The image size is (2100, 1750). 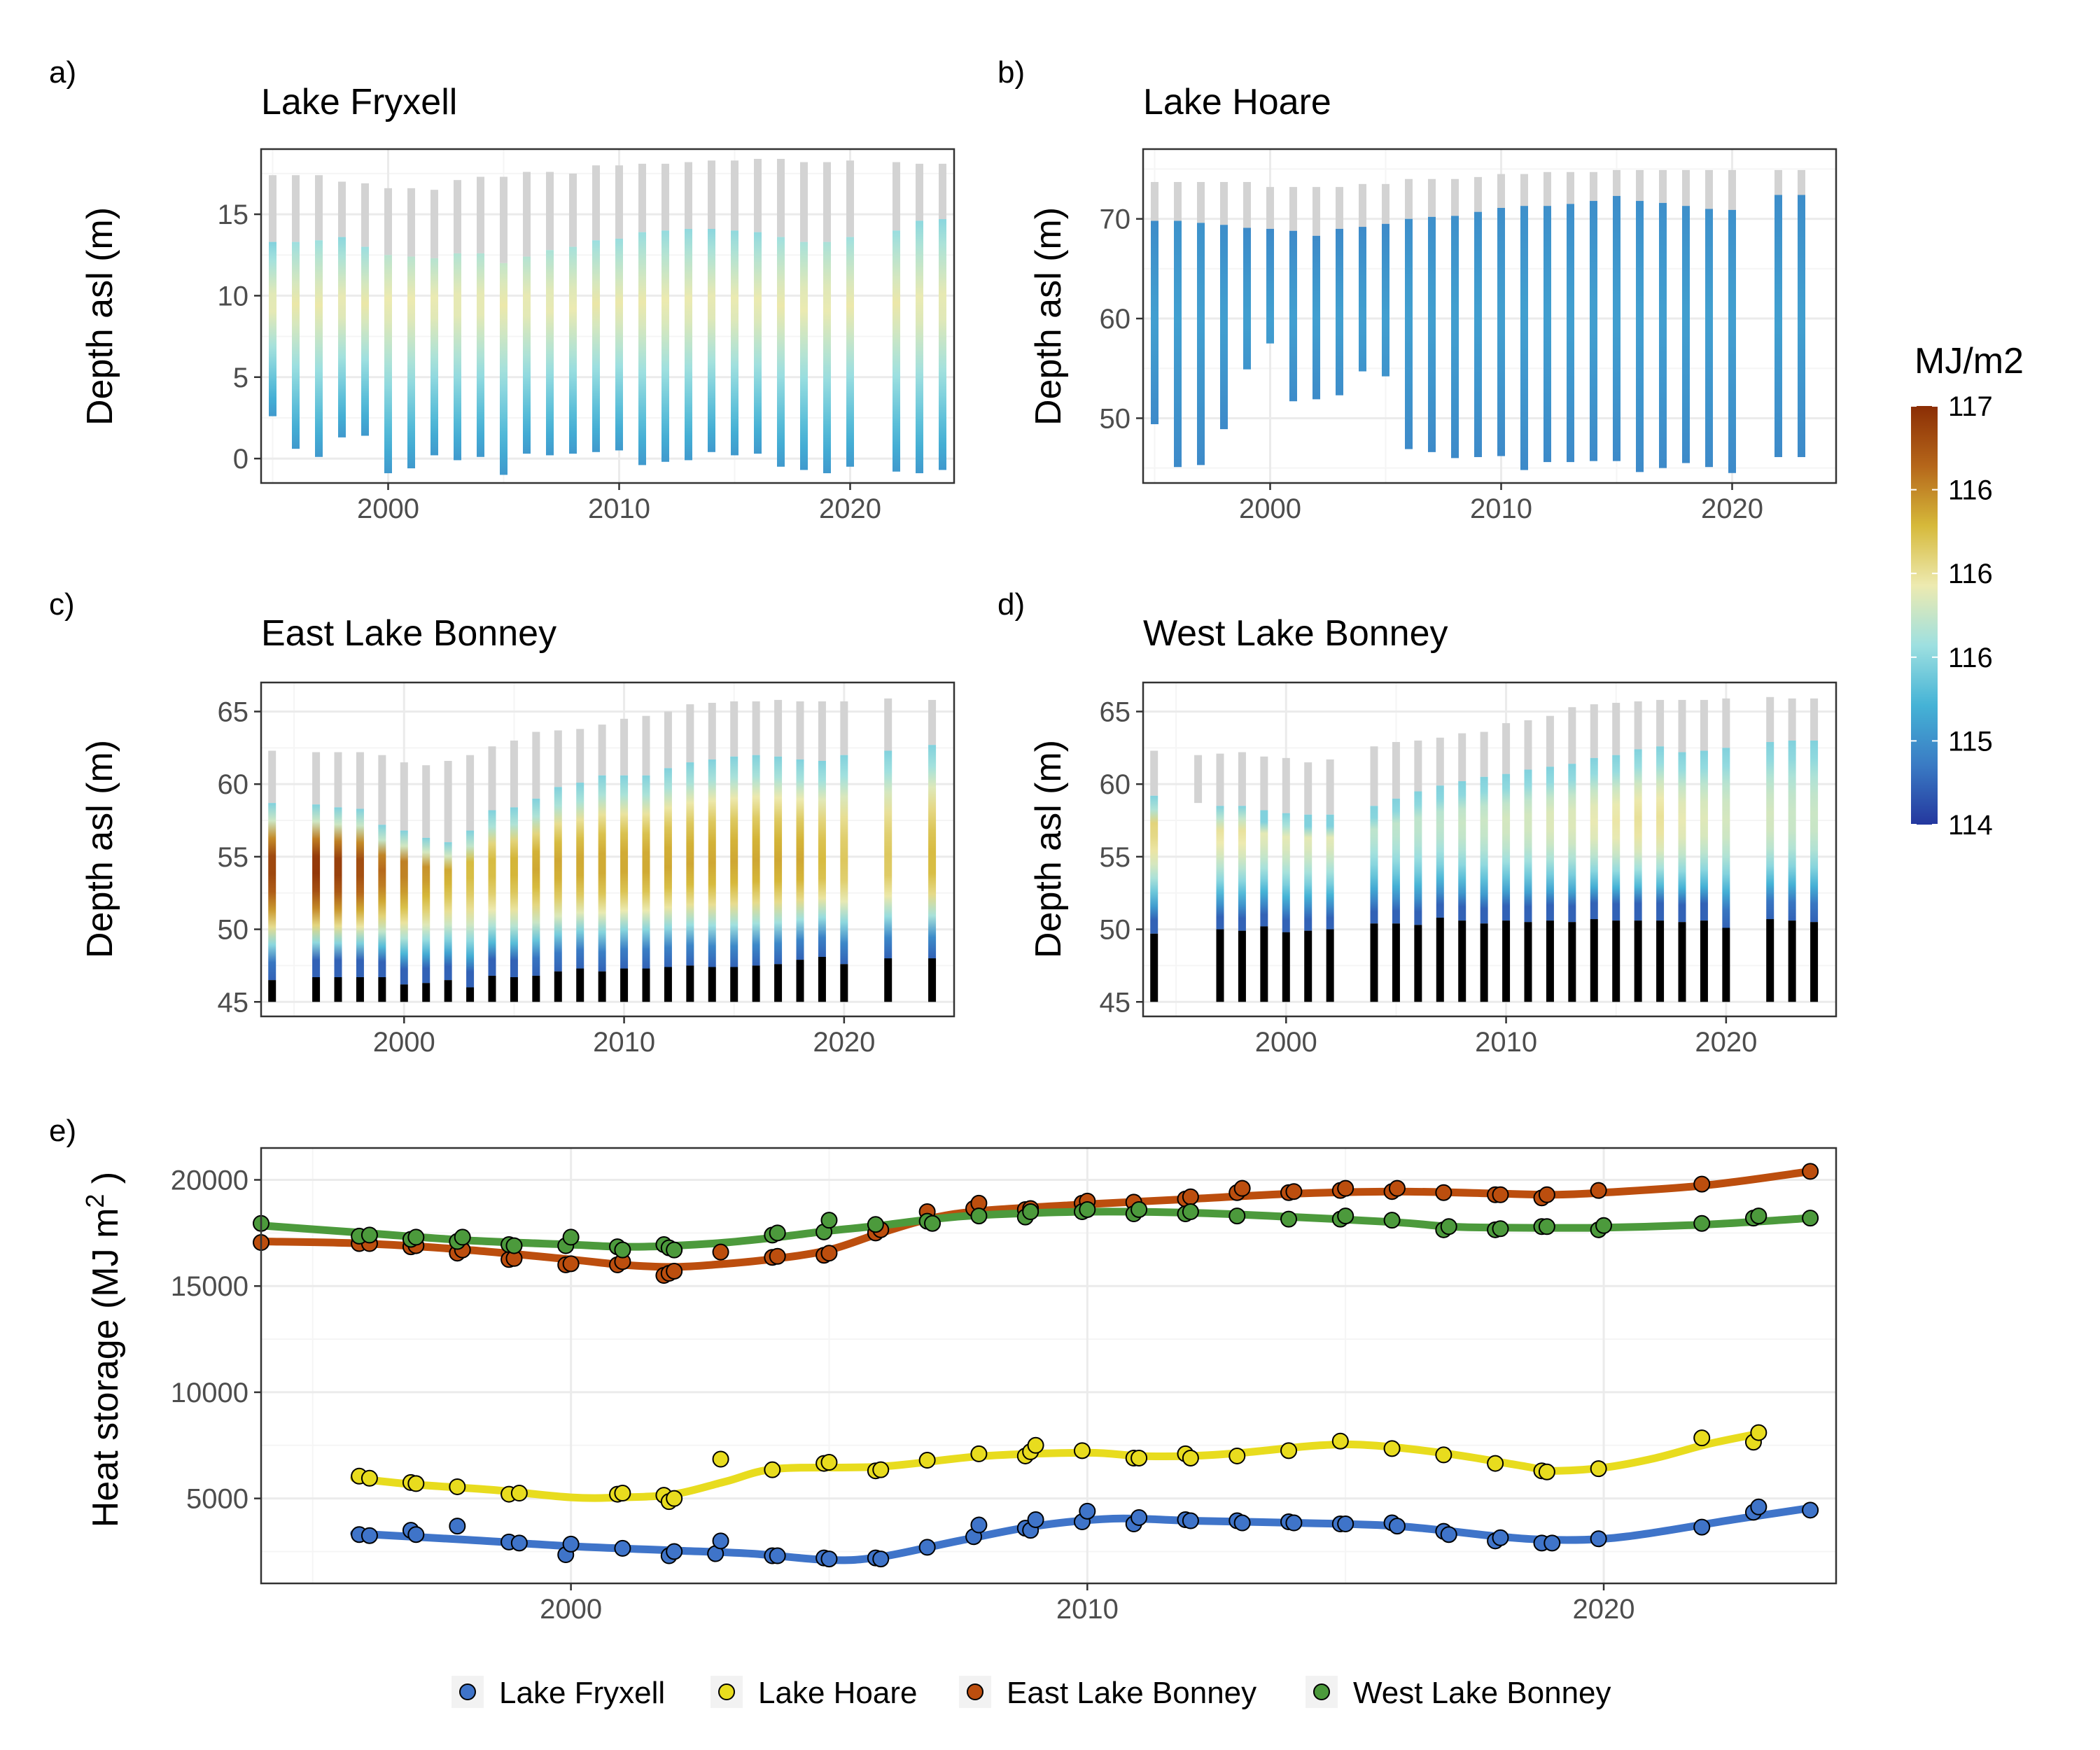 What do you see at coordinates (217, 1499) in the screenshot?
I see `panel-e-ytick-label: 5000` at bounding box center [217, 1499].